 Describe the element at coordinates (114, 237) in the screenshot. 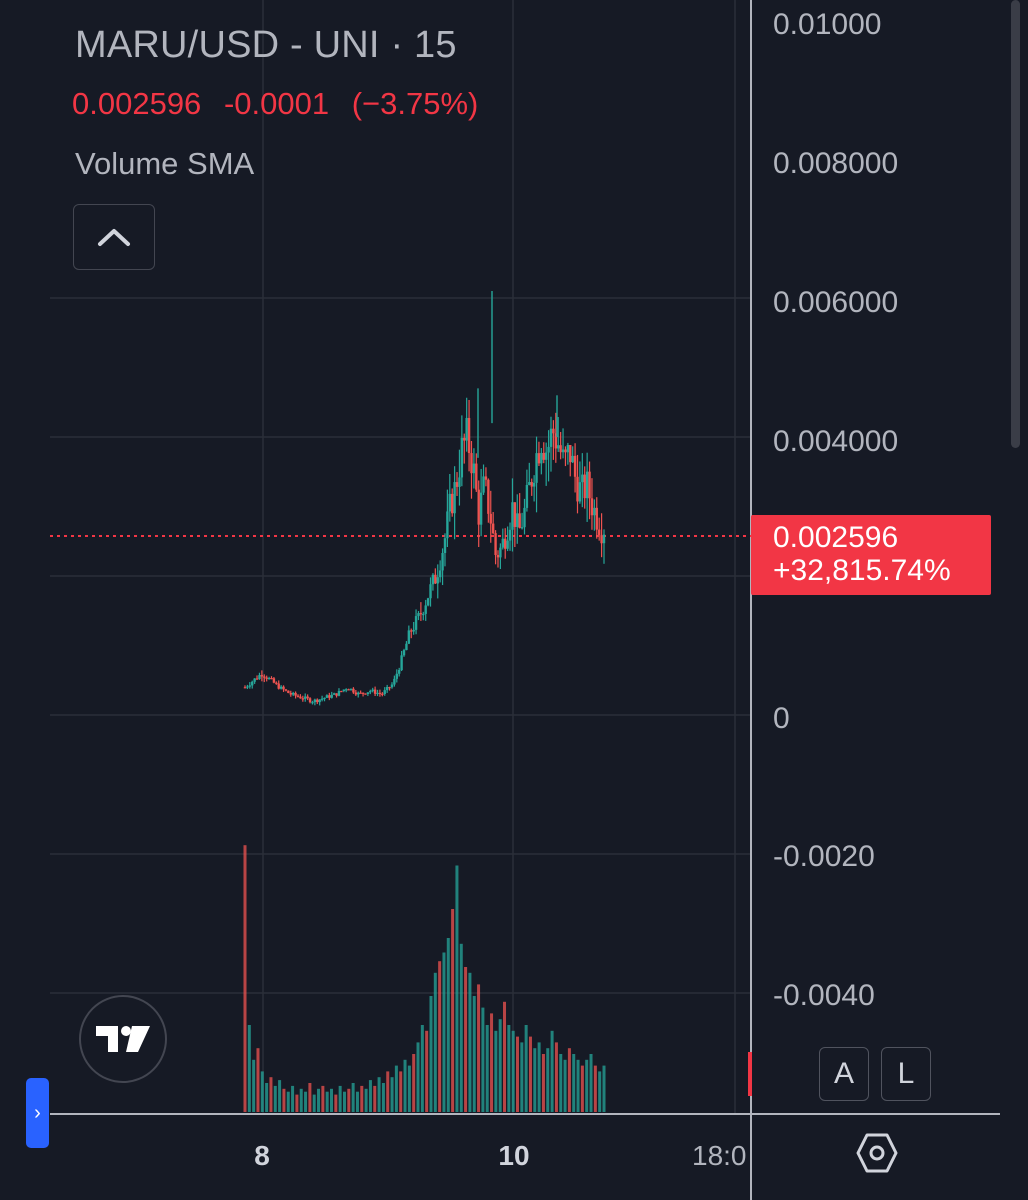

I see `collapse-legend-button` at that location.